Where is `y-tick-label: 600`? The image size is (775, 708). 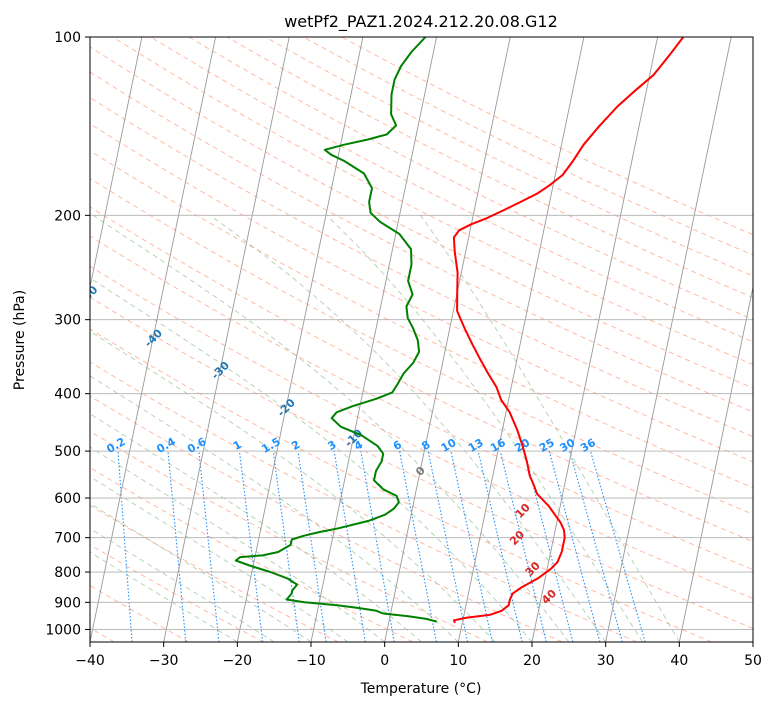 y-tick-label: 600 is located at coordinates (67, 499).